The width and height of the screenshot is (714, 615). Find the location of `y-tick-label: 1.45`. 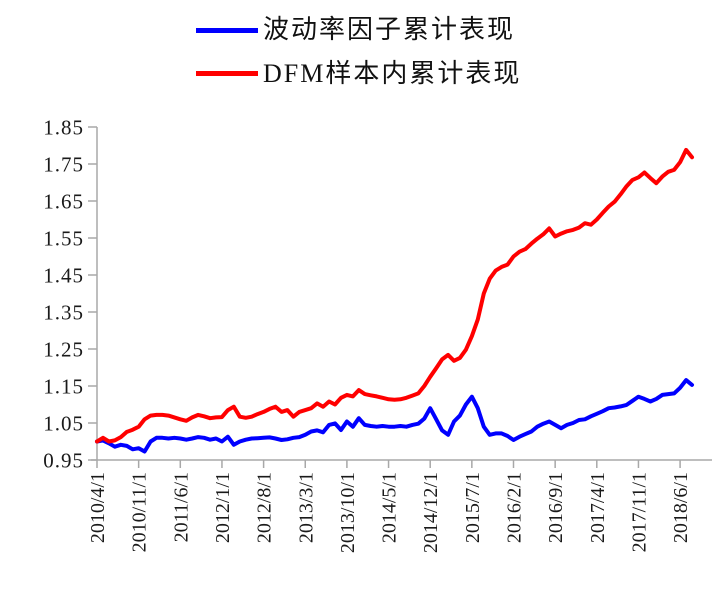

y-tick-label: 1.45 is located at coordinates (63, 276).